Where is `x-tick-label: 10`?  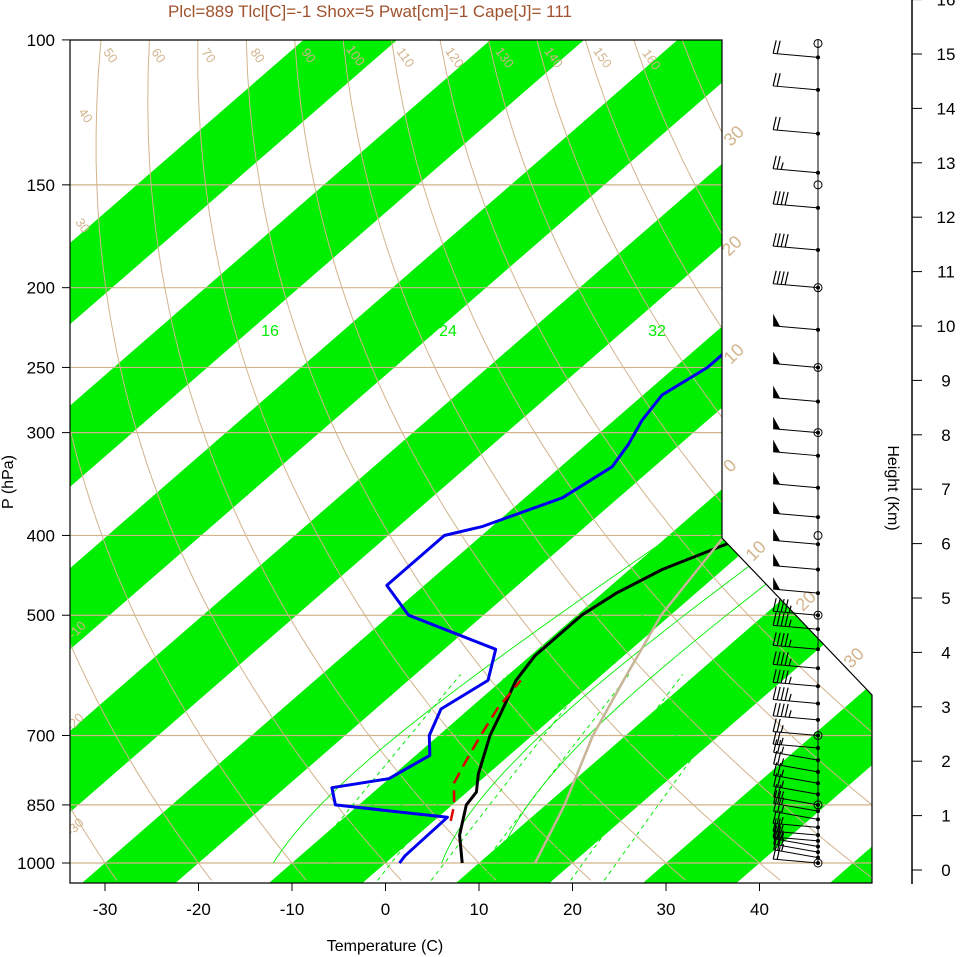 x-tick-label: 10 is located at coordinates (479, 909).